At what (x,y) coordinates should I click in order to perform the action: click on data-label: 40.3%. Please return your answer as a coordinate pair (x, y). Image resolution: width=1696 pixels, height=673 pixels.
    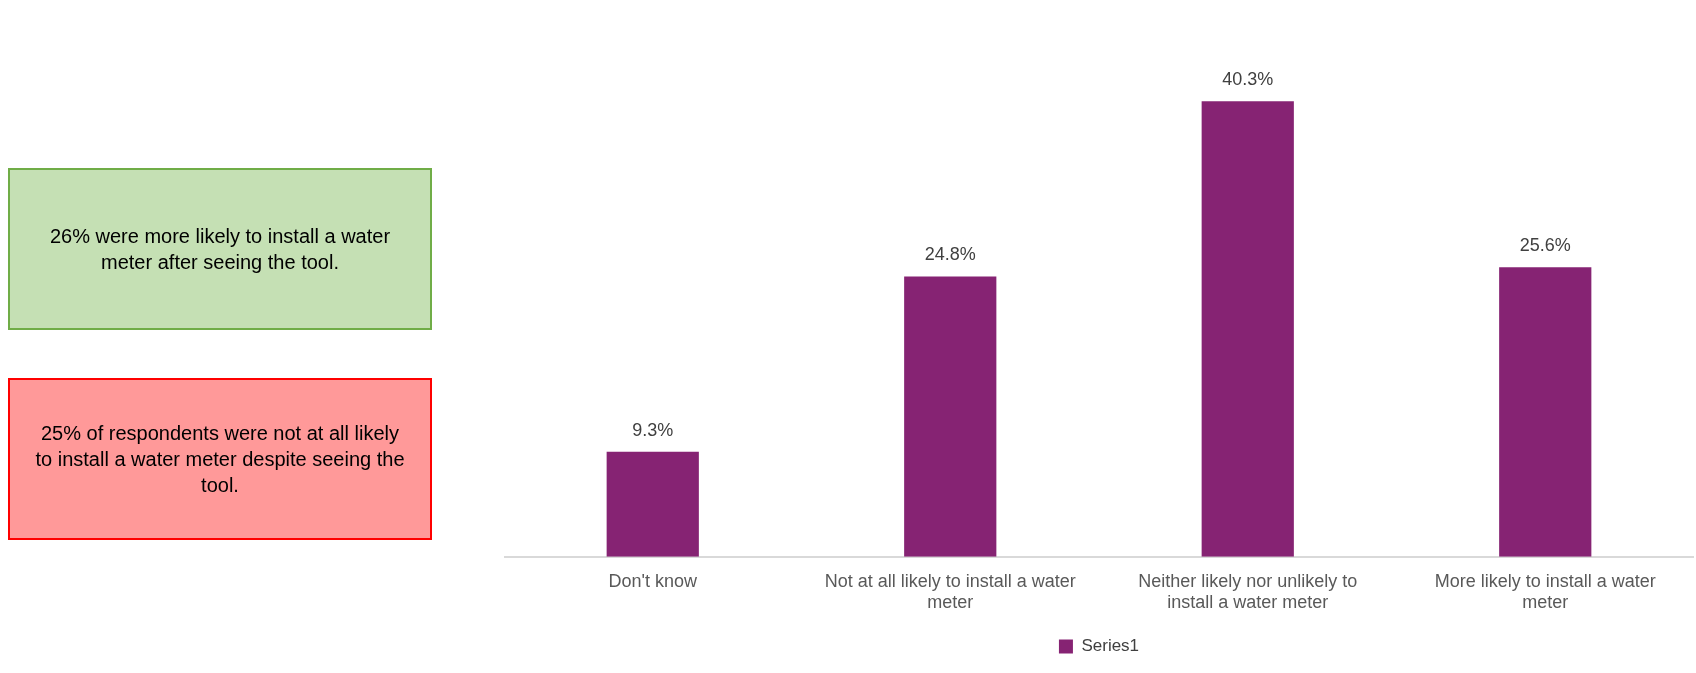
    Looking at the image, I should click on (1248, 79).